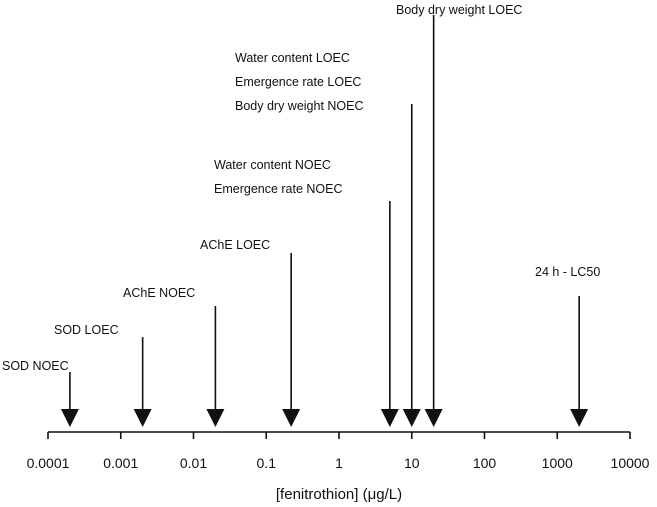 This screenshot has height=507, width=657. I want to click on endpoint-label: AChE LOEC, so click(235, 245).